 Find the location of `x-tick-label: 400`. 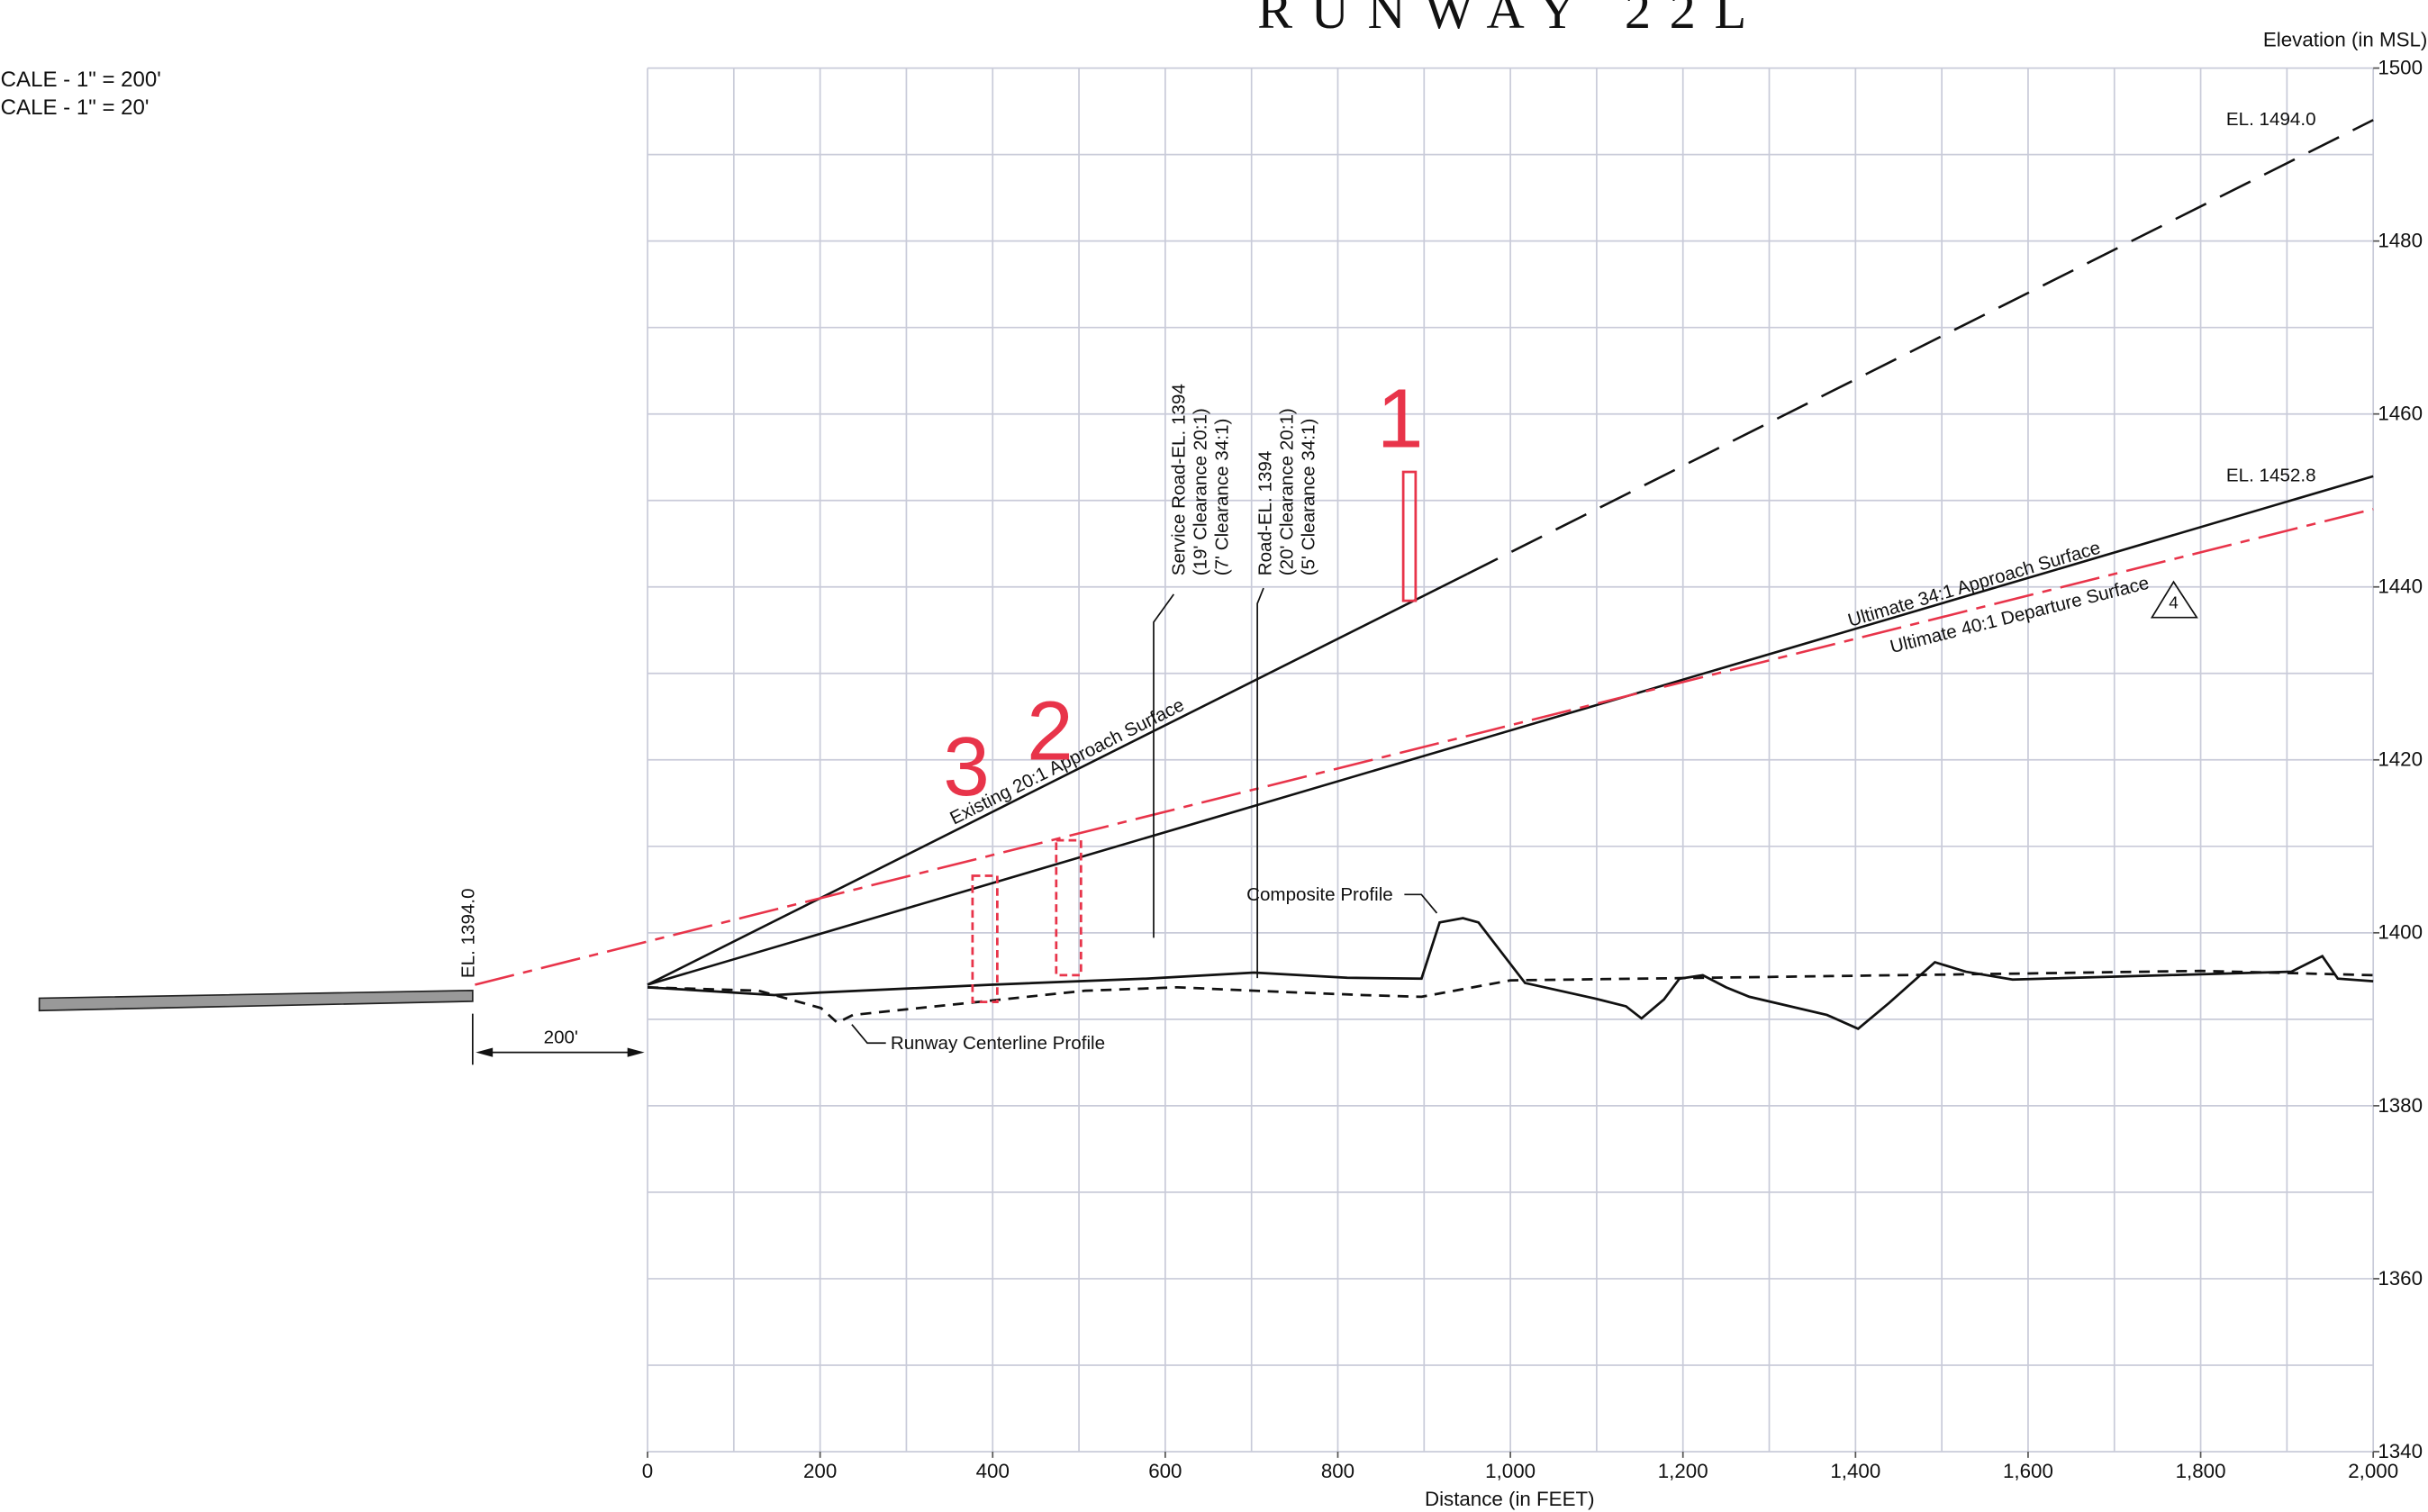

x-tick-label: 400 is located at coordinates (993, 1471).